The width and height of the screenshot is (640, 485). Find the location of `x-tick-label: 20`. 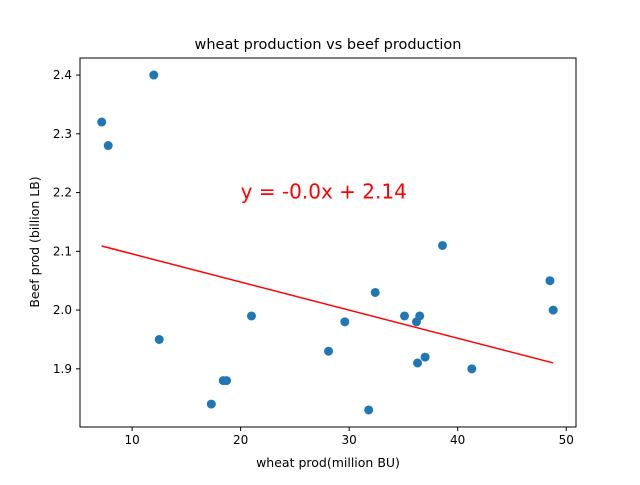

x-tick-label: 20 is located at coordinates (240, 440).